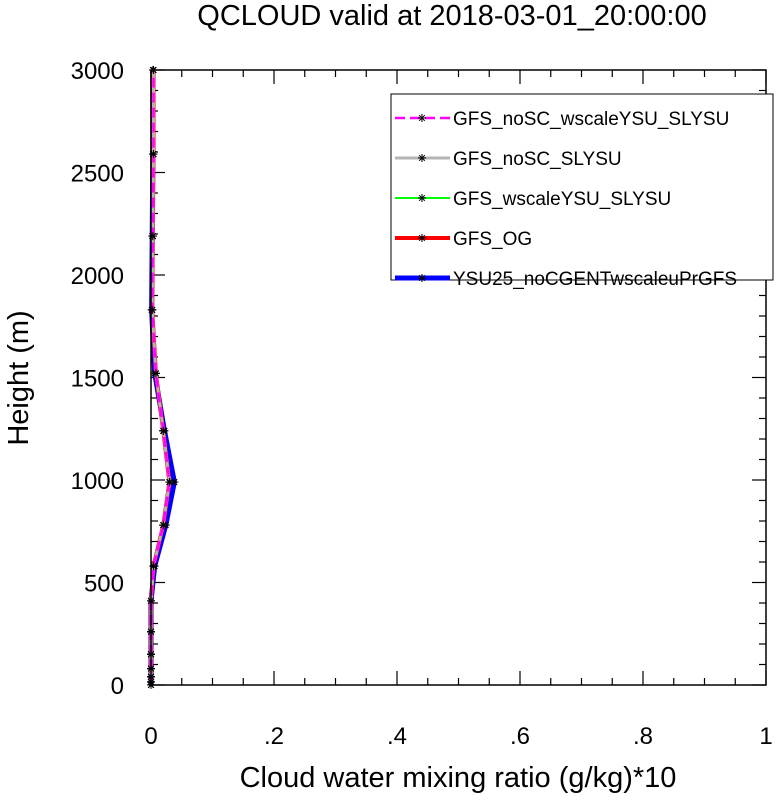 The height and width of the screenshot is (802, 783). What do you see at coordinates (582, 187) in the screenshot?
I see `legend-box` at bounding box center [582, 187].